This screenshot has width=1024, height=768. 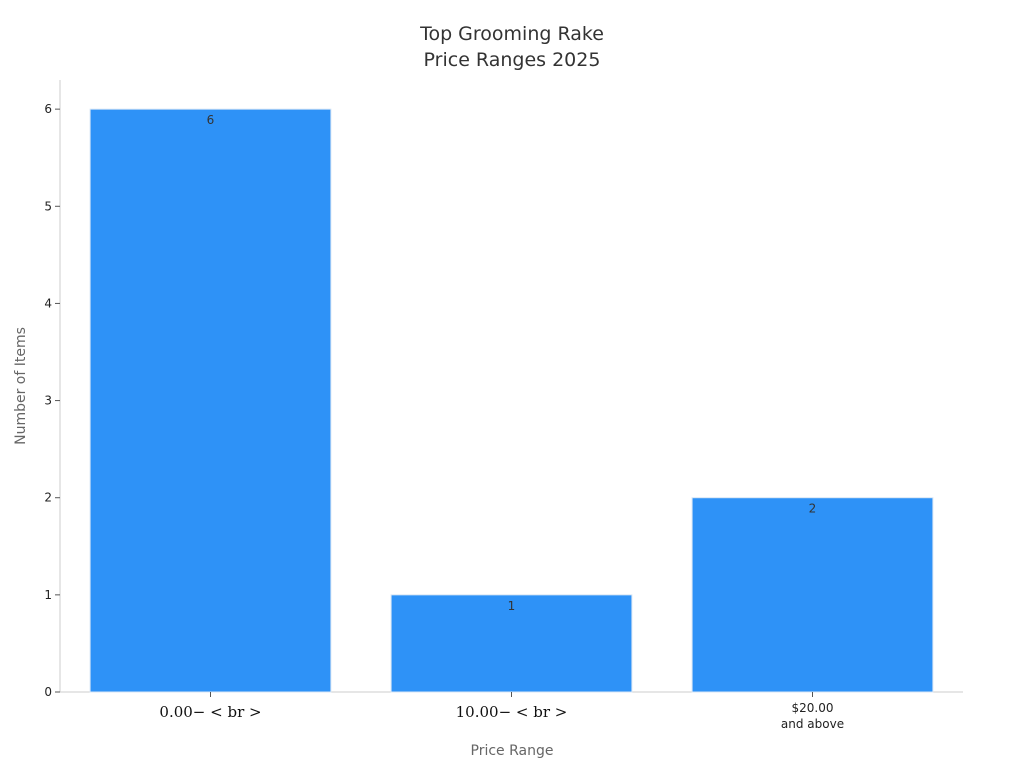 I want to click on y-tick-label: 4, so click(x=48, y=303).